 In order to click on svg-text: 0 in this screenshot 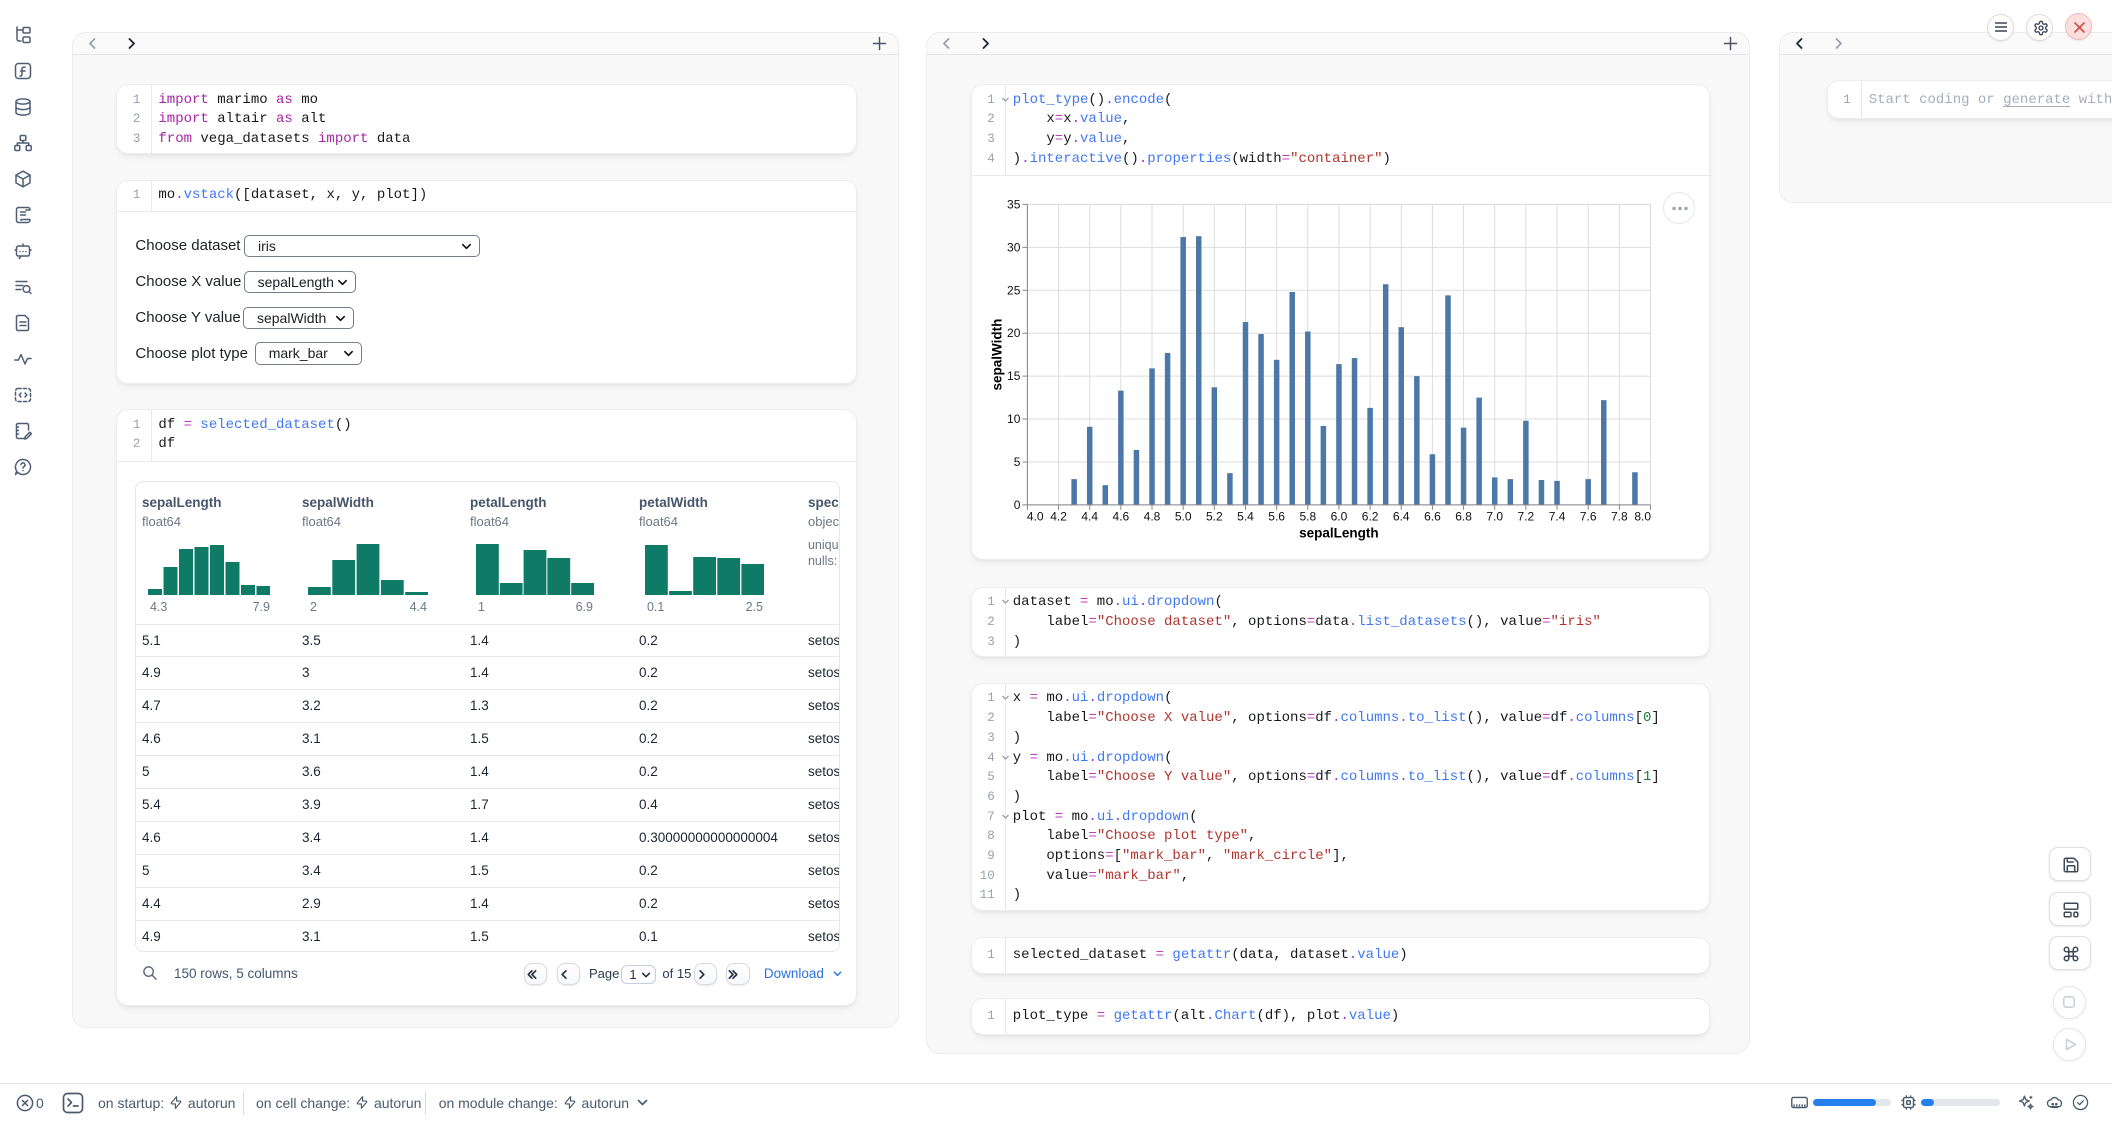, I will do `click(1017, 505)`.